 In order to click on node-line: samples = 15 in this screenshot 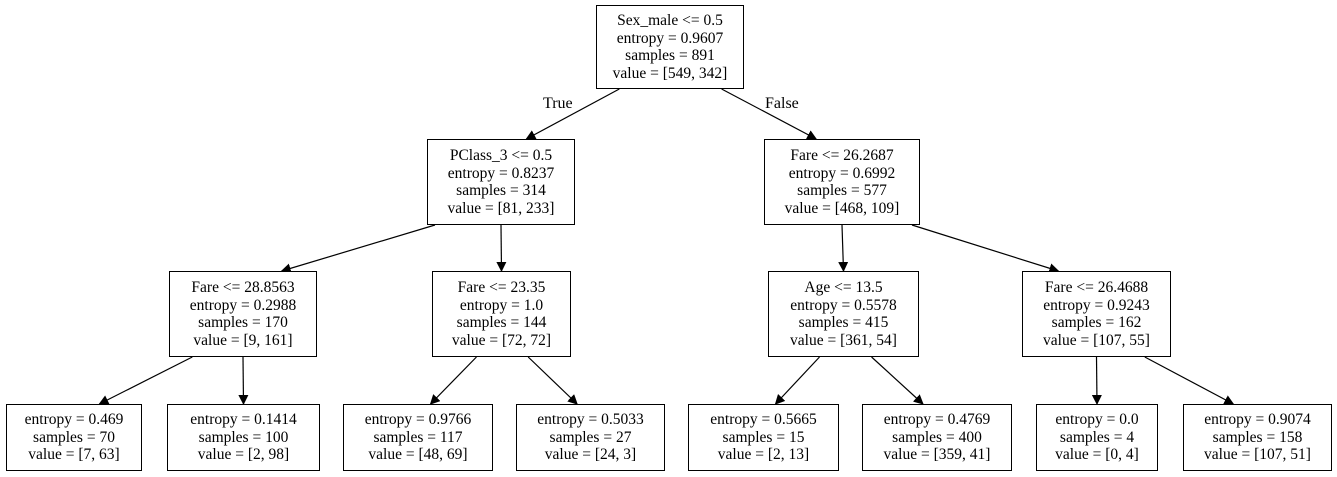, I will do `click(763, 437)`.